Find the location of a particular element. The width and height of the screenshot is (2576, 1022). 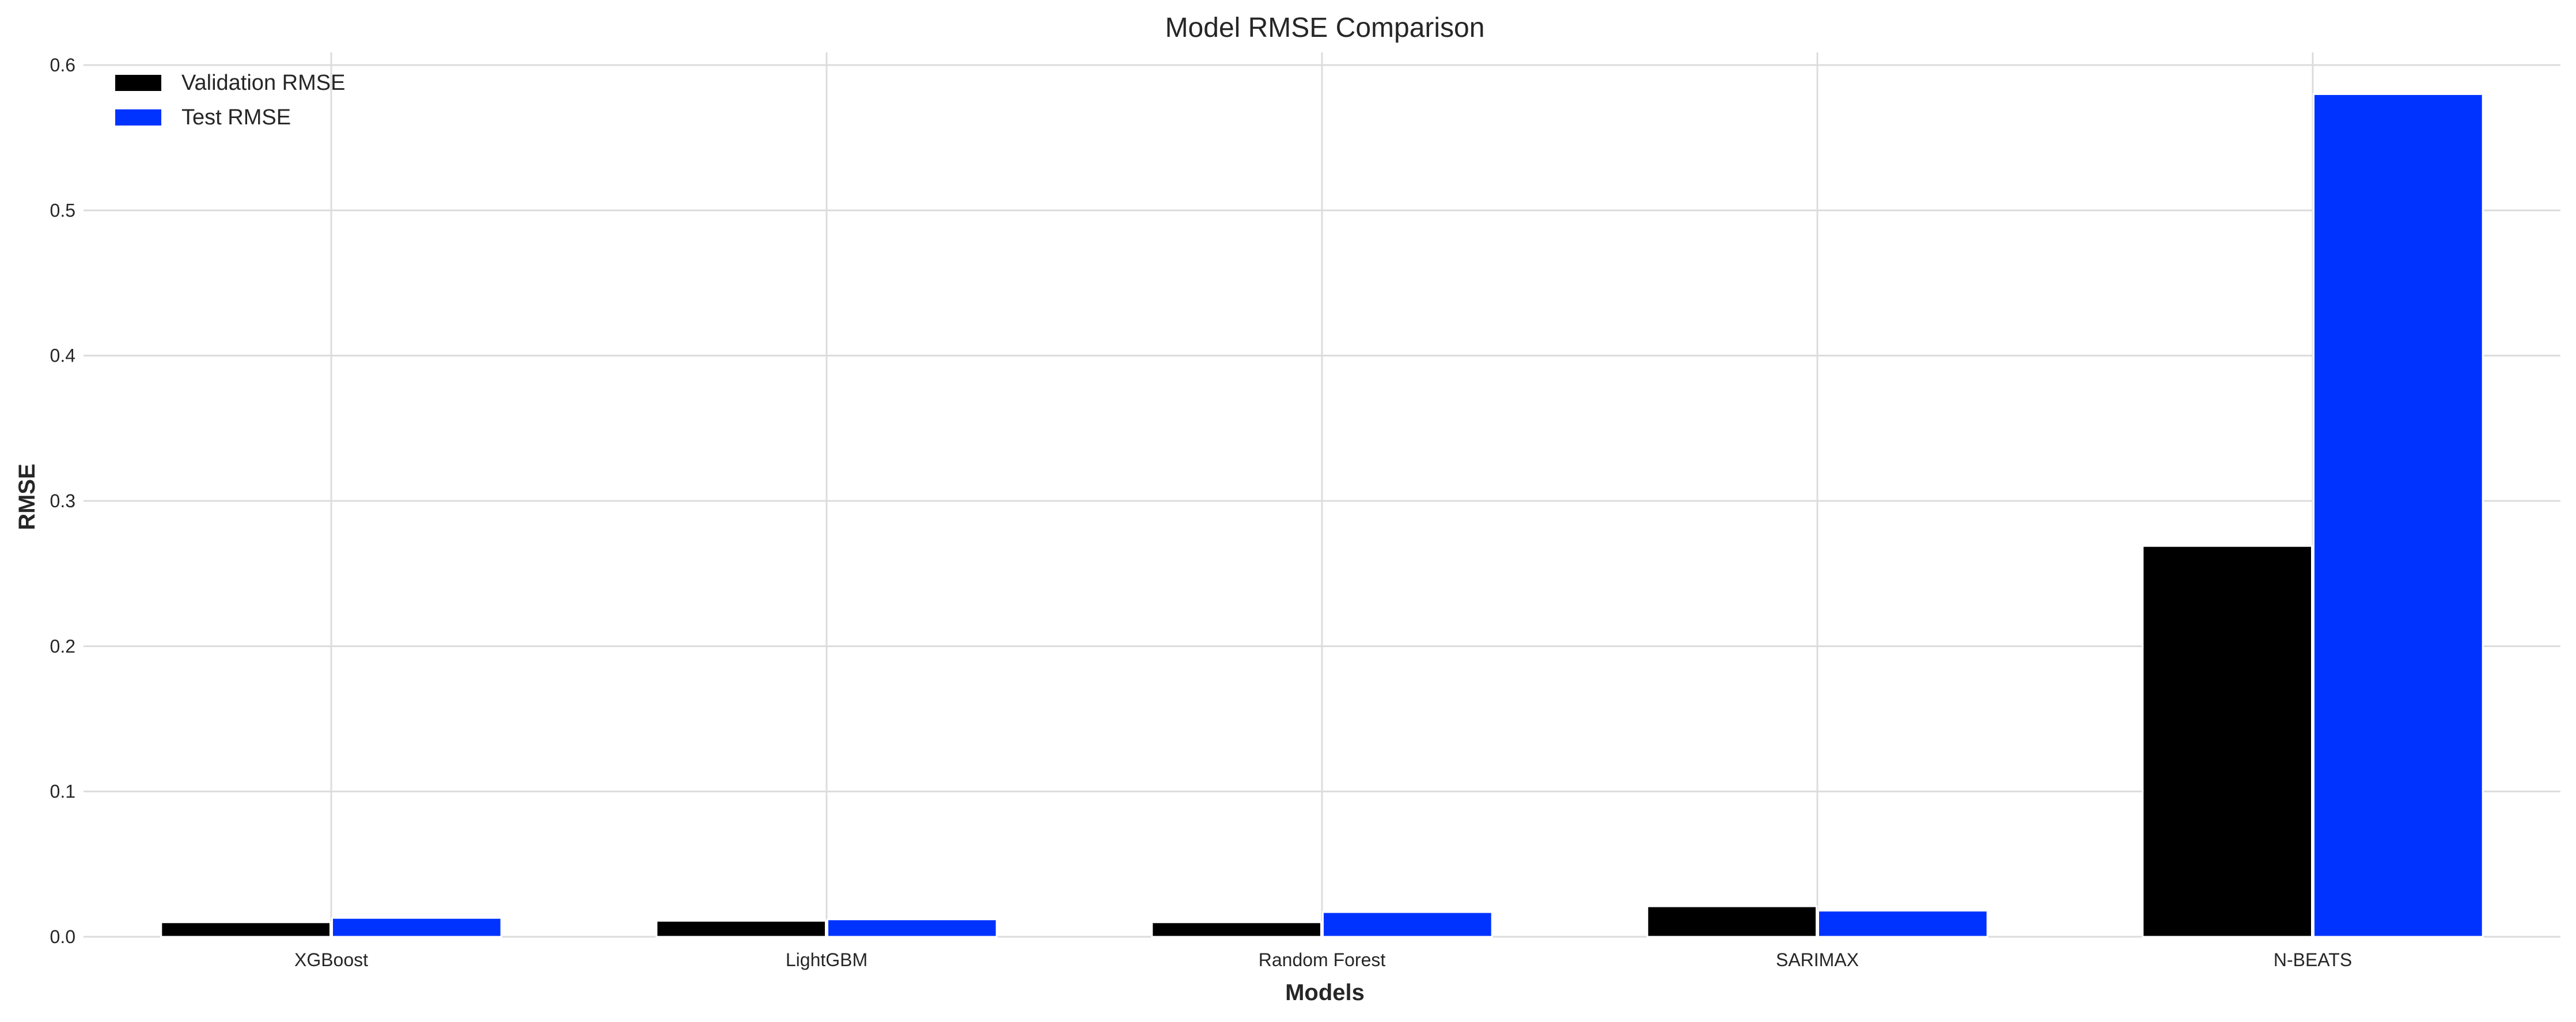

y-tick-label: 0.5 is located at coordinates (62, 210).